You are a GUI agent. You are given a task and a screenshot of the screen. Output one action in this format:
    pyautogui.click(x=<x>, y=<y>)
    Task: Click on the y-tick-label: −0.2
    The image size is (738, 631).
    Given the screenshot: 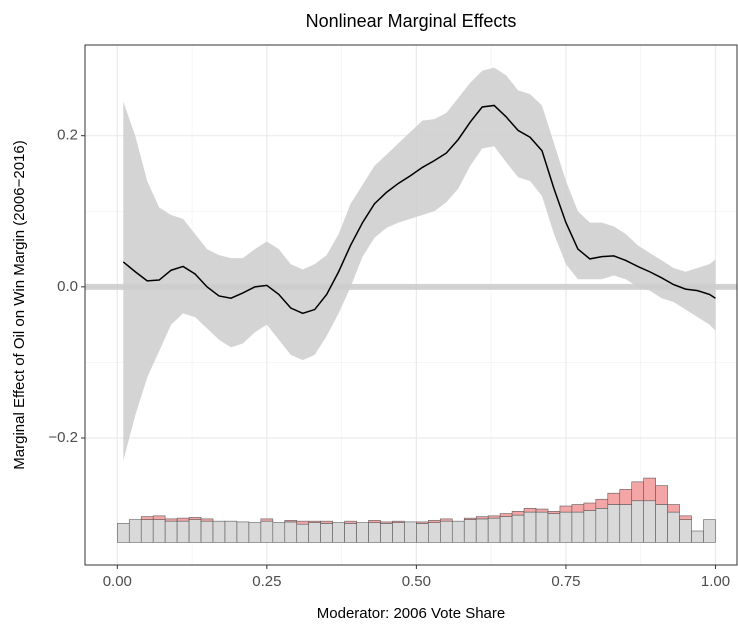 What is the action you would take?
    pyautogui.click(x=63, y=437)
    